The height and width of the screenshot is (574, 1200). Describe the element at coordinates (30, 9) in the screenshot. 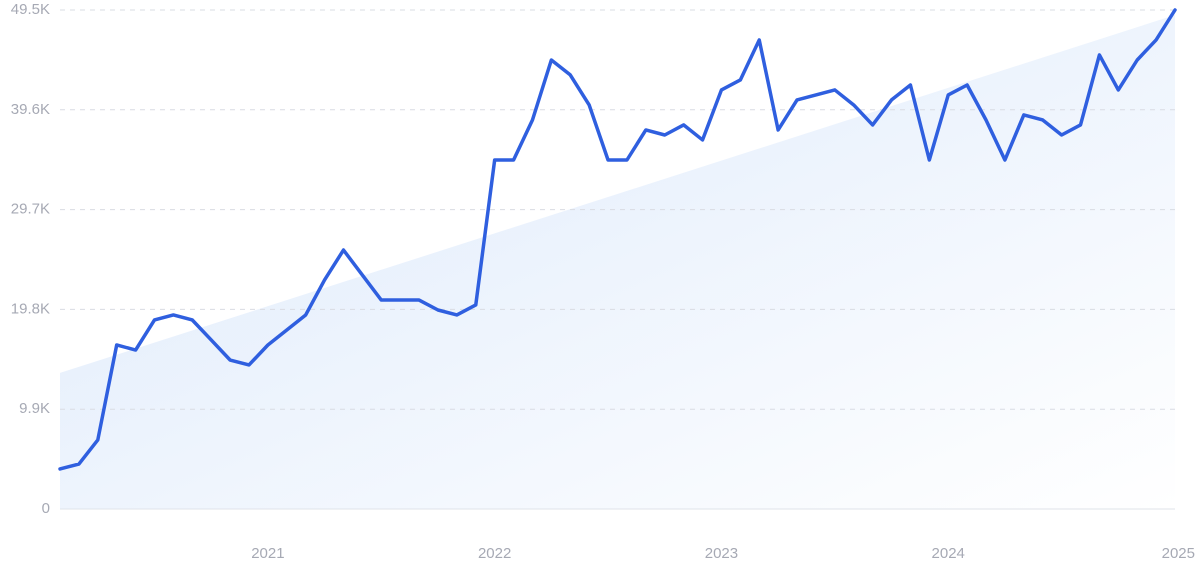

I see `y-tick-label: 49.5K` at that location.